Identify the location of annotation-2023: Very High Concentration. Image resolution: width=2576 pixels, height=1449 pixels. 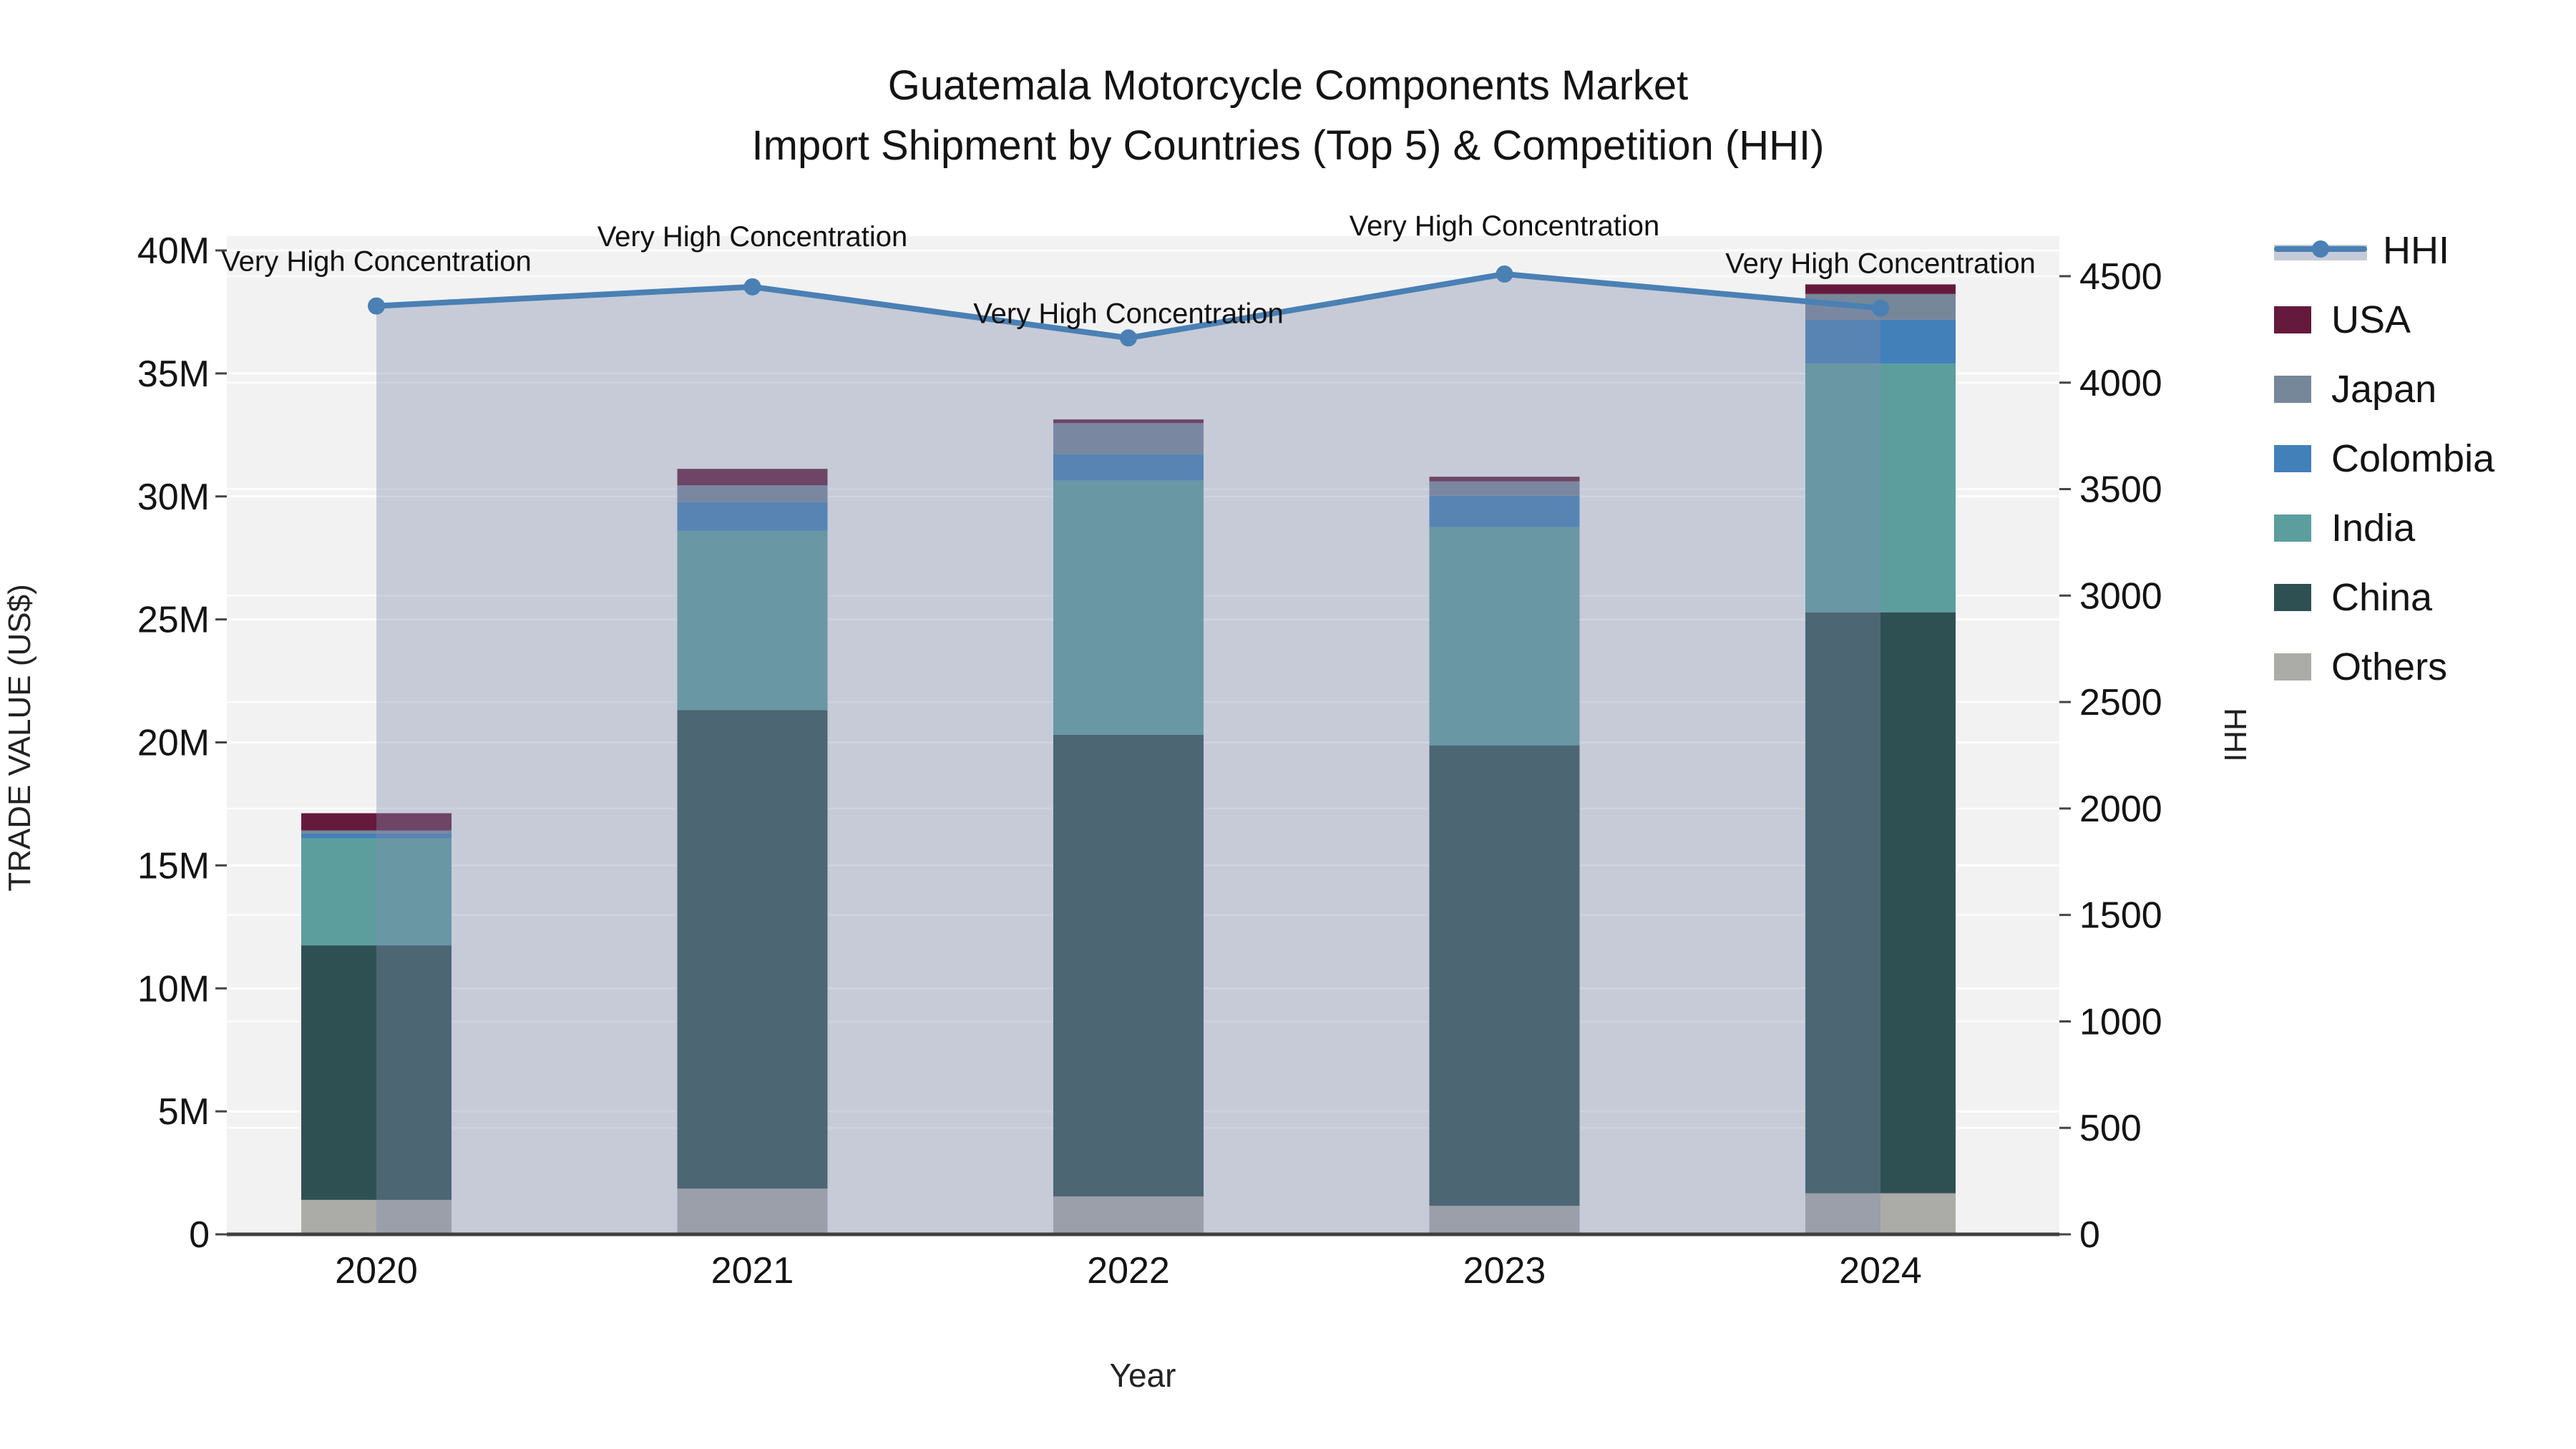
(1505, 226).